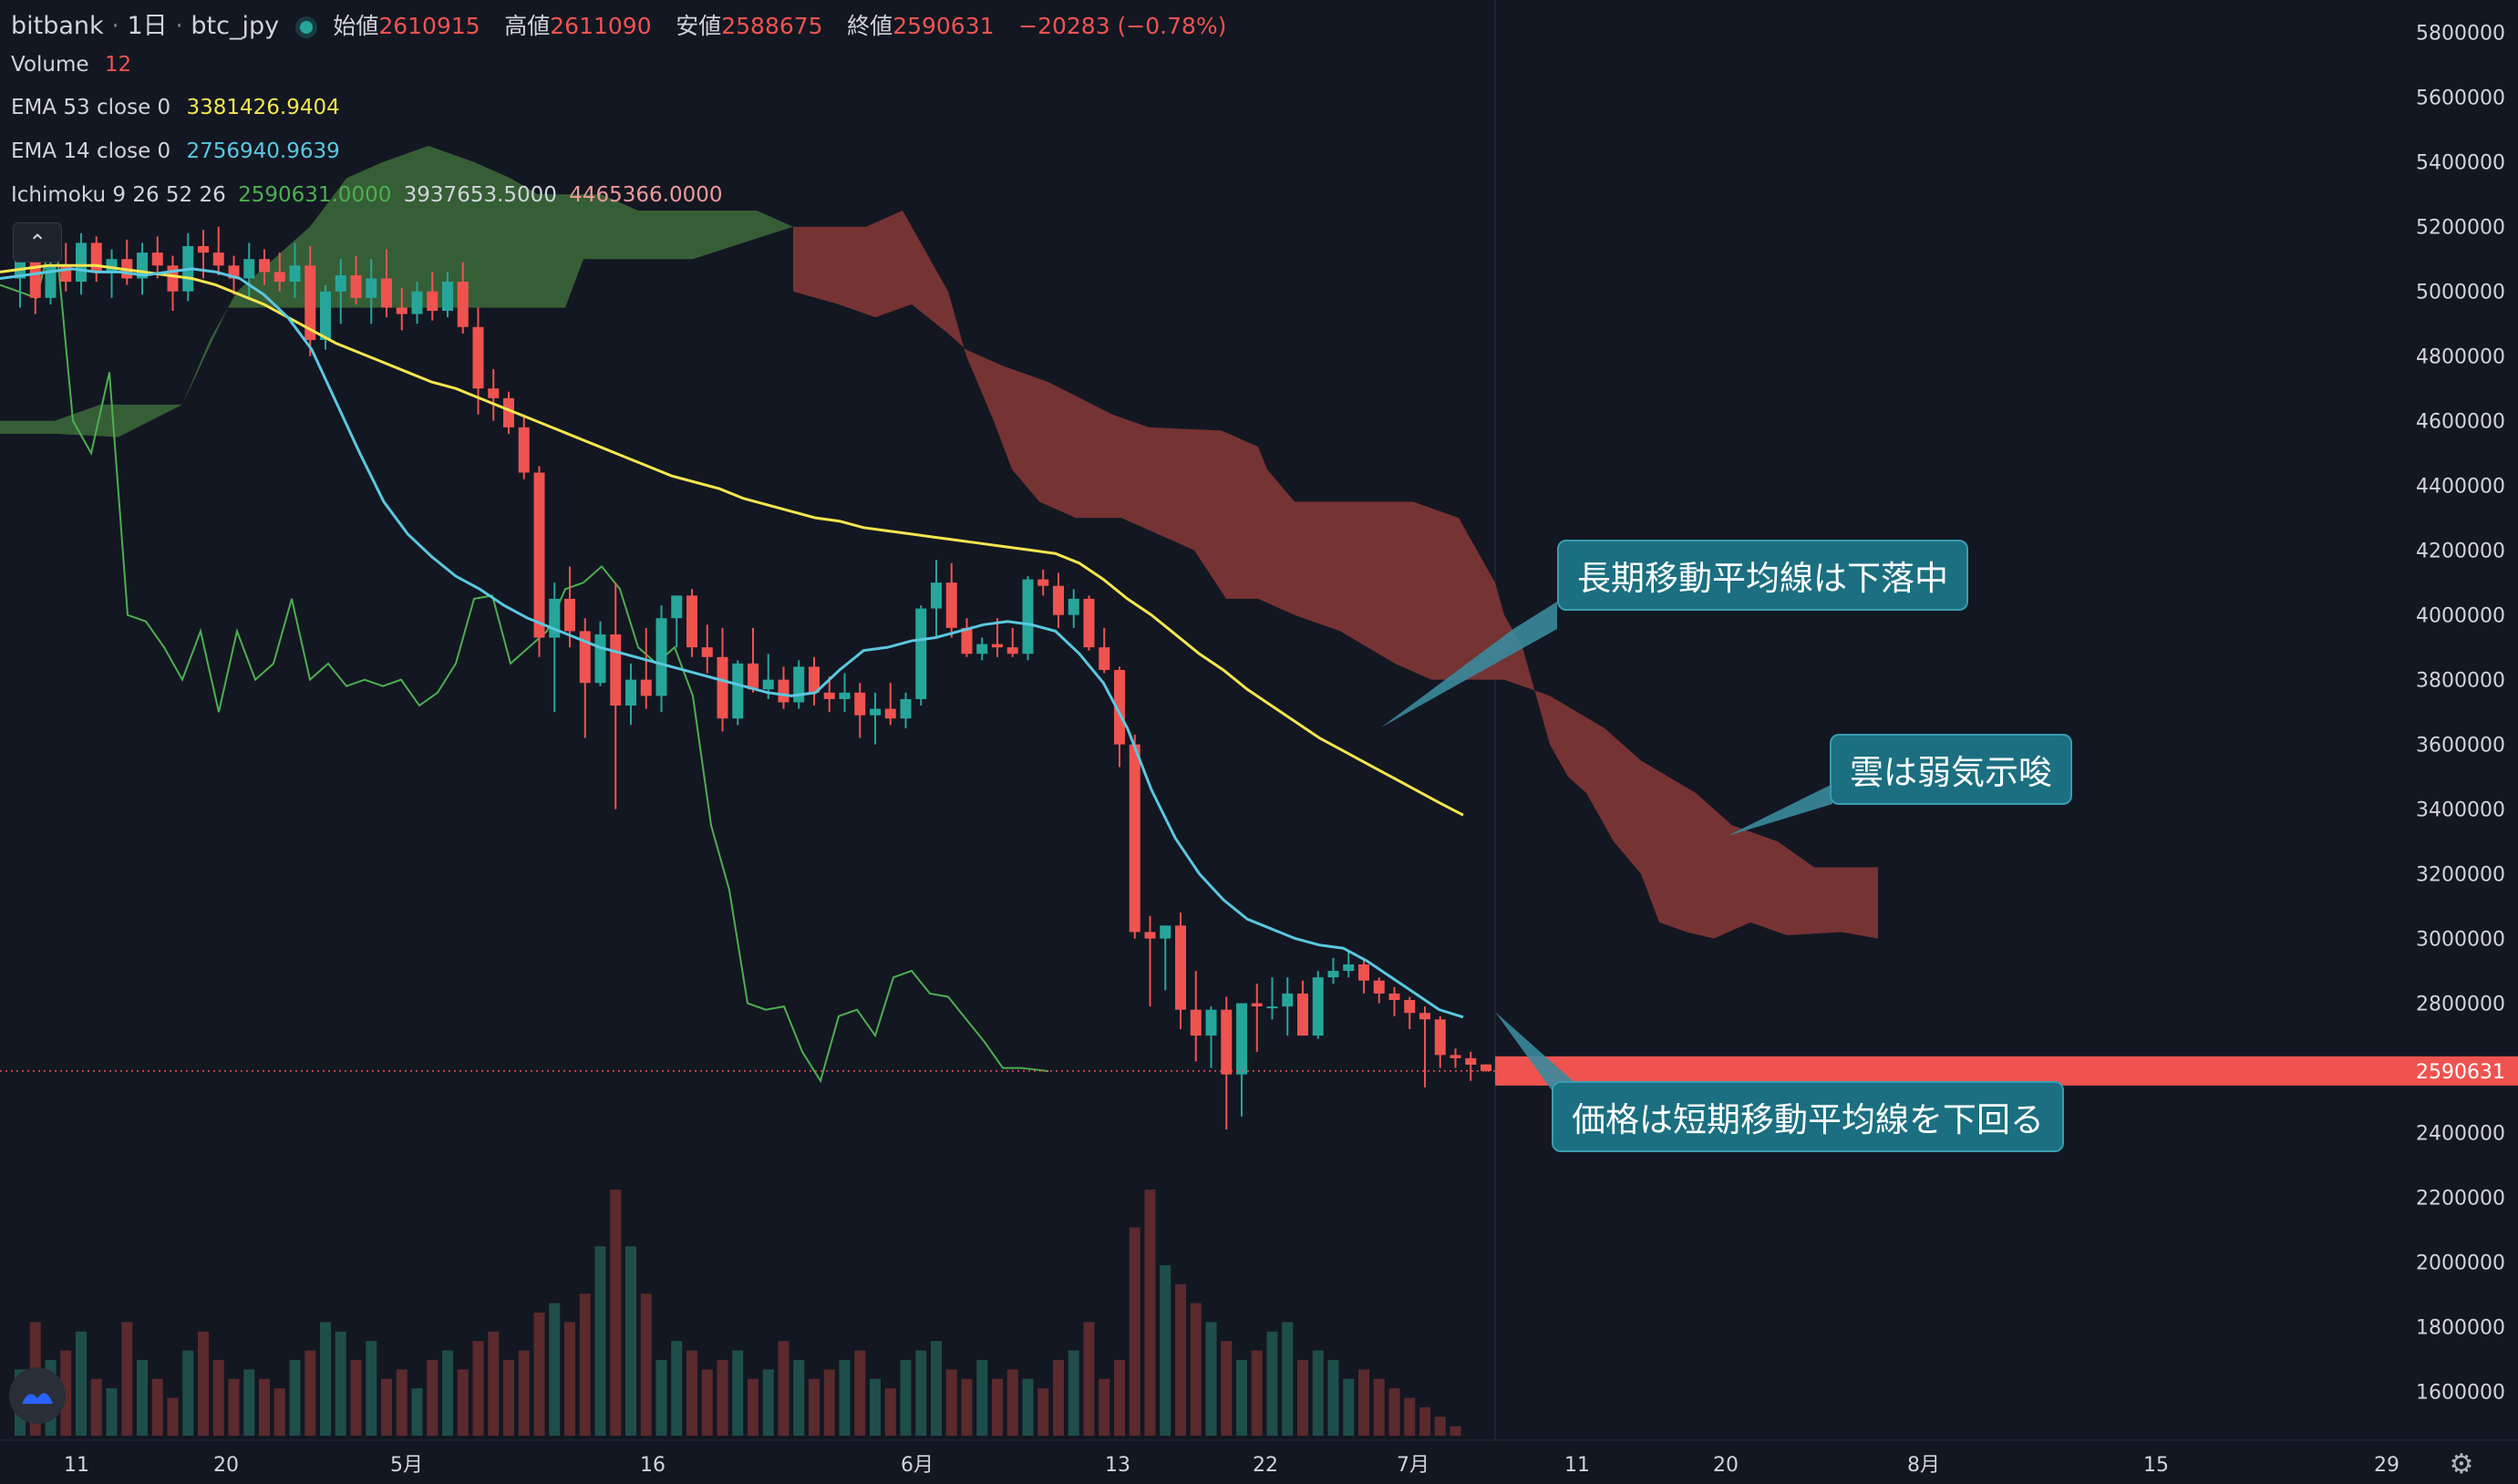 The height and width of the screenshot is (1484, 2518). I want to click on x-tick-label: 11, so click(1577, 1465).